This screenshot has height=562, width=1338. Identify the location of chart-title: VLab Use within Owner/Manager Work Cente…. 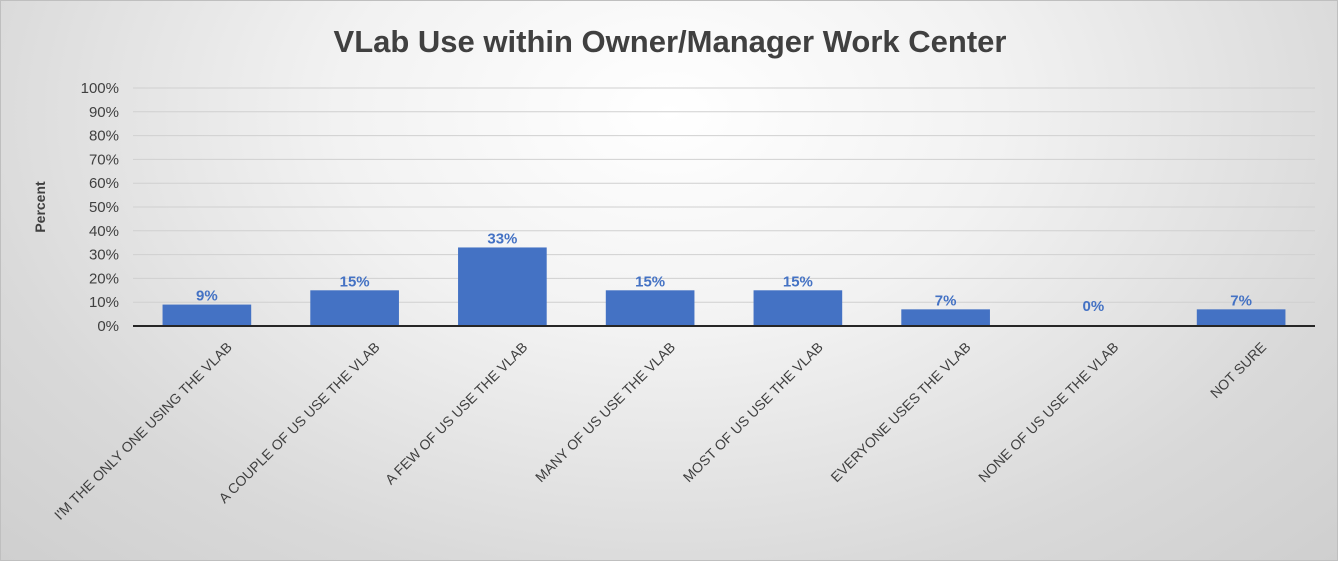
(670, 41).